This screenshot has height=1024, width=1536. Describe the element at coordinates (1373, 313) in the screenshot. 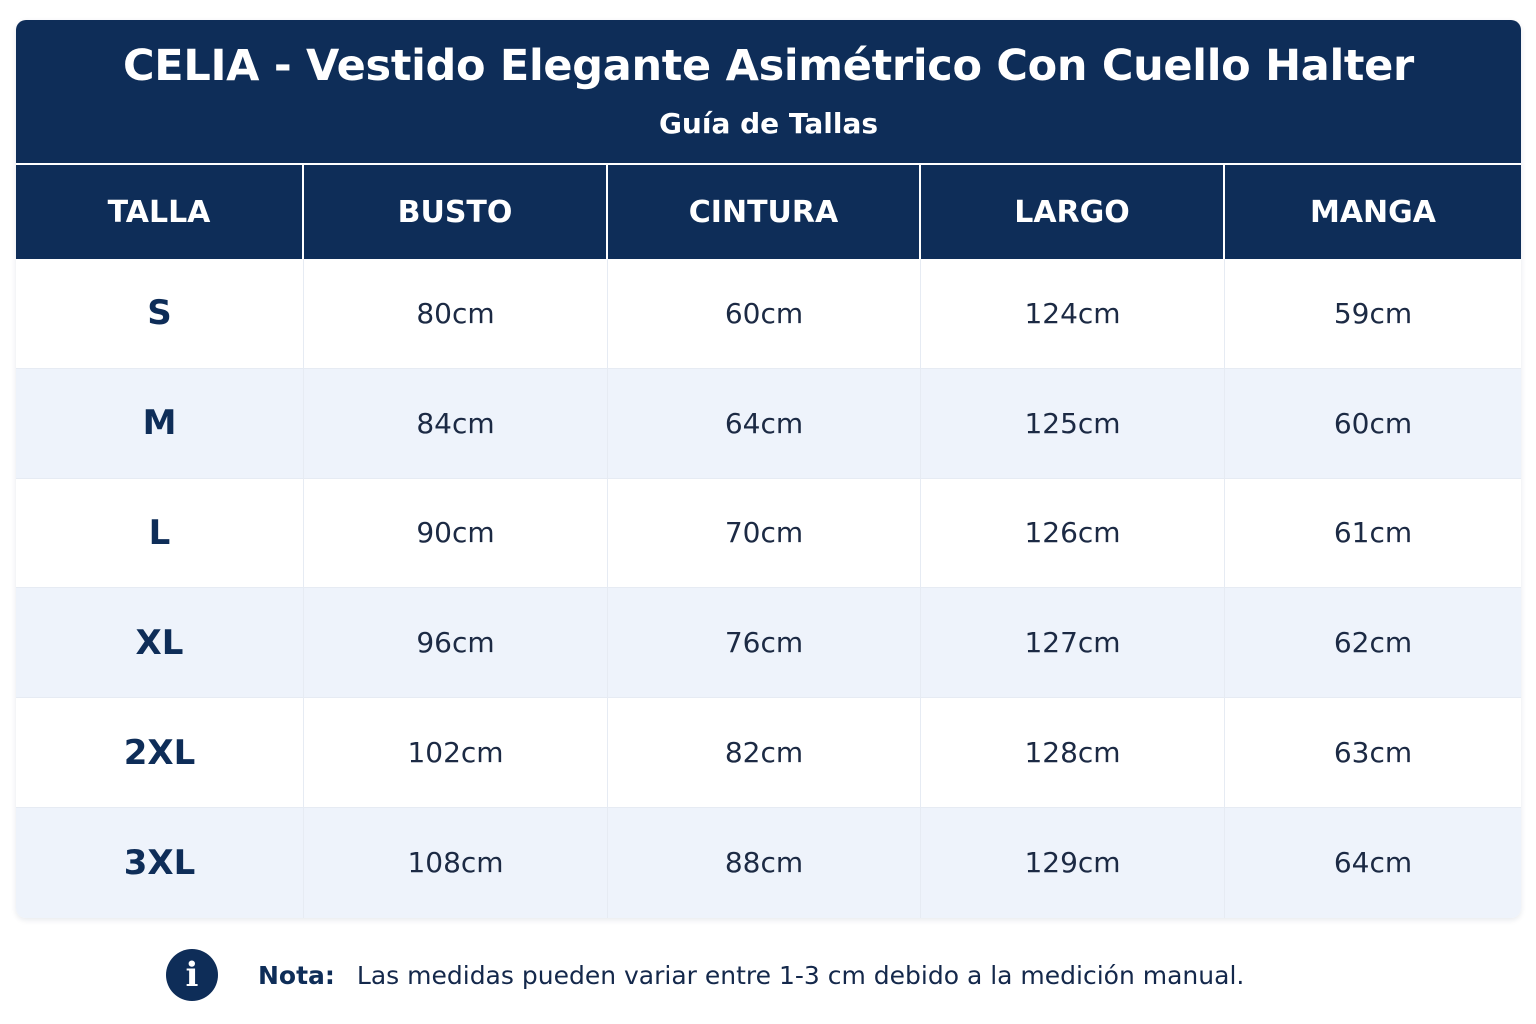

I see `sleeve-cell: 59cm` at that location.